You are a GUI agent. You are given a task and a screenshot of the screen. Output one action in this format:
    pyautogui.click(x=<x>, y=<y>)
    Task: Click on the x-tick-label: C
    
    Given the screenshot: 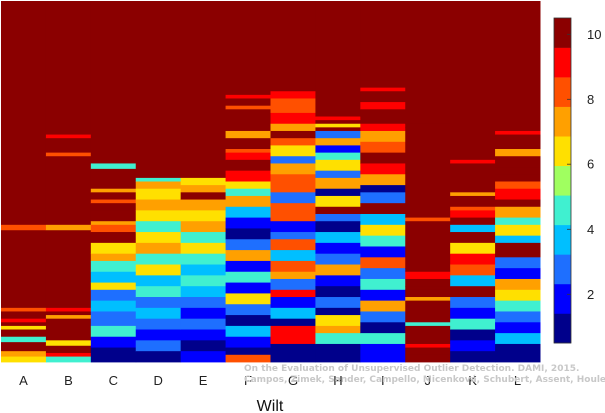 What is the action you would take?
    pyautogui.click(x=113, y=380)
    